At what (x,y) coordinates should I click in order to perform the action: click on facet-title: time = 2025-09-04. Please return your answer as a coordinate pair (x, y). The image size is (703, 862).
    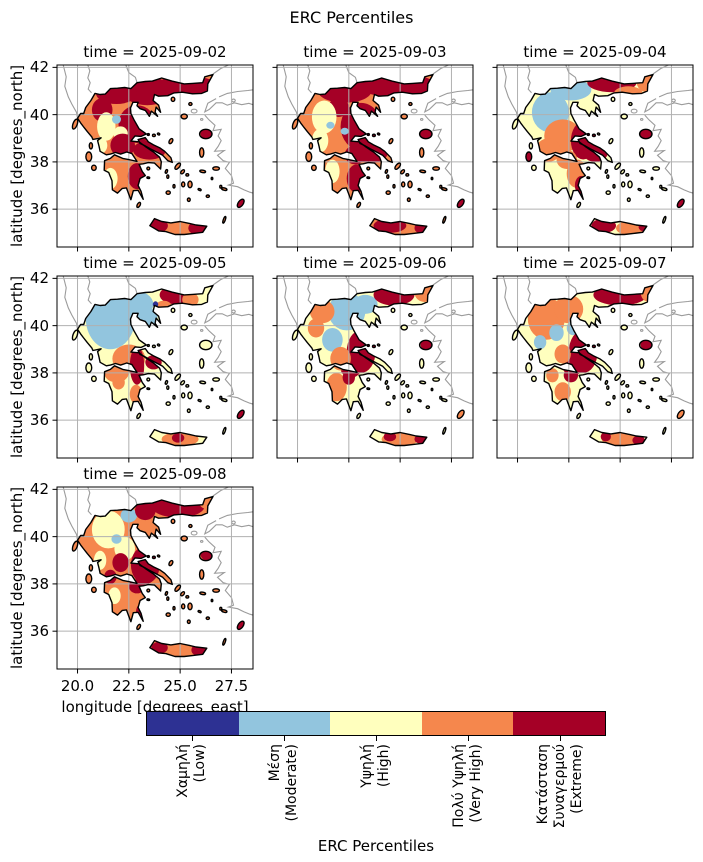
    Looking at the image, I should click on (595, 52).